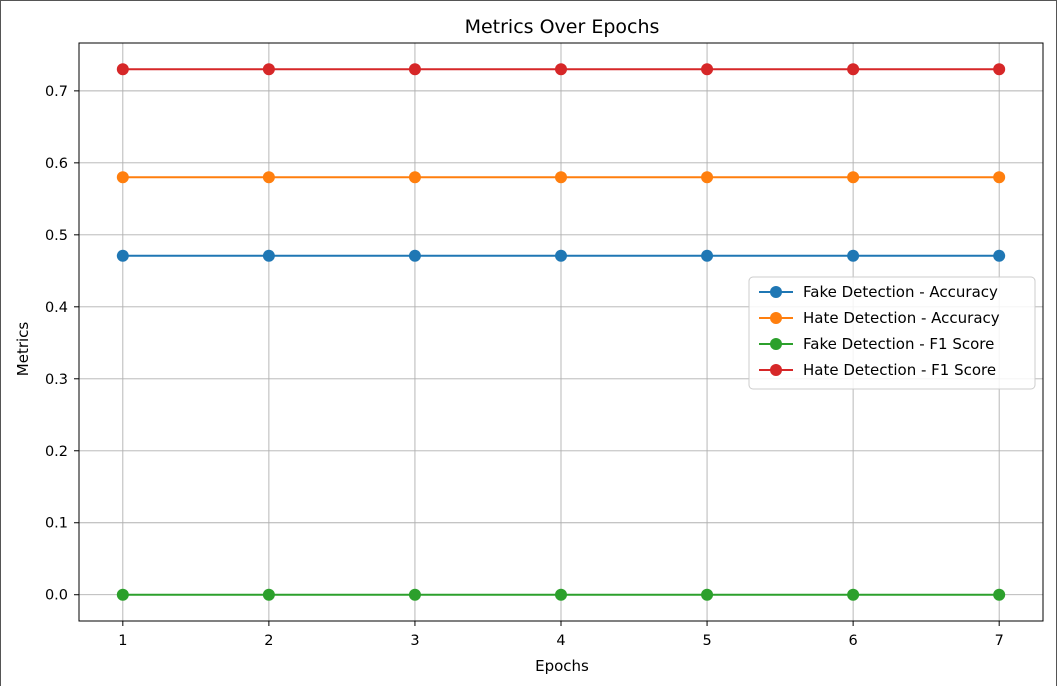  Describe the element at coordinates (560, 641) in the screenshot. I see `x-tick-label: 4` at that location.